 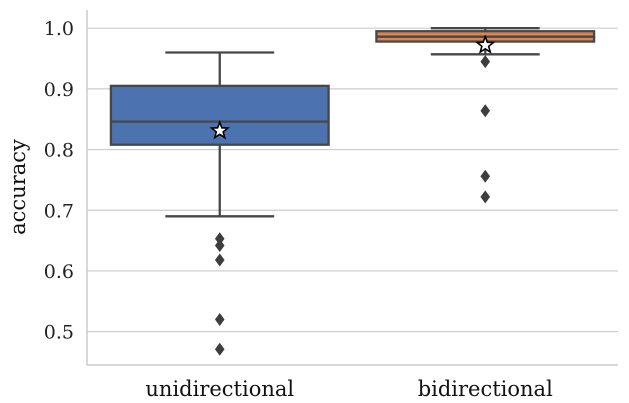 I want to click on y-axis-label: accuracy, so click(x=18, y=187).